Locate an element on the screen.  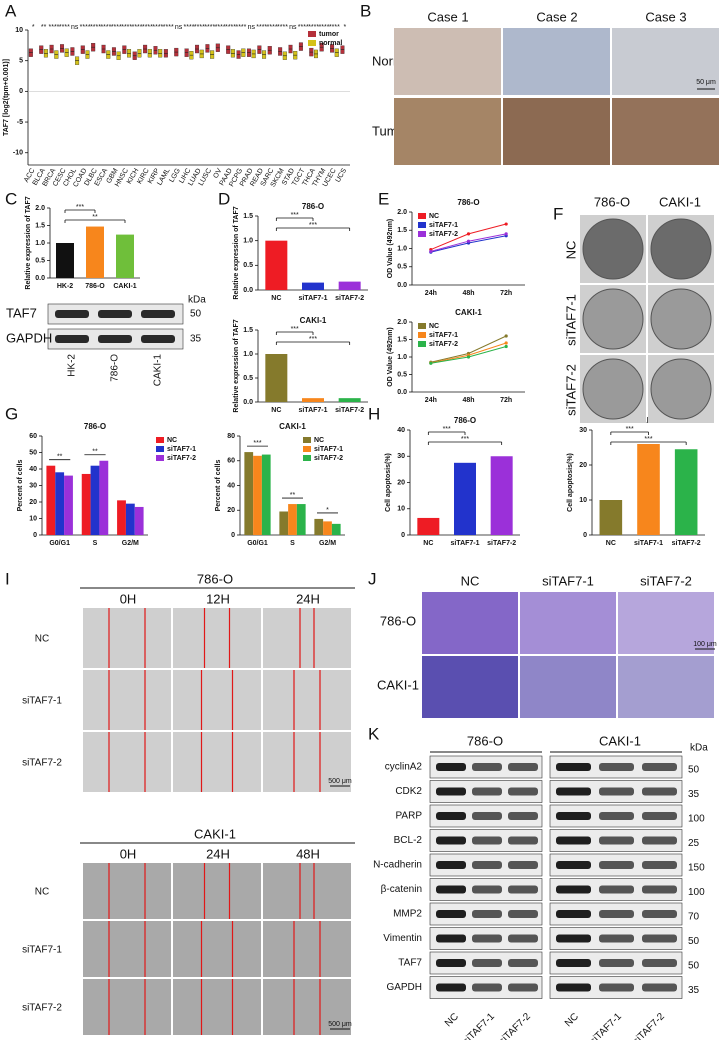
kda-value: 50 is located at coordinates (694, 966).